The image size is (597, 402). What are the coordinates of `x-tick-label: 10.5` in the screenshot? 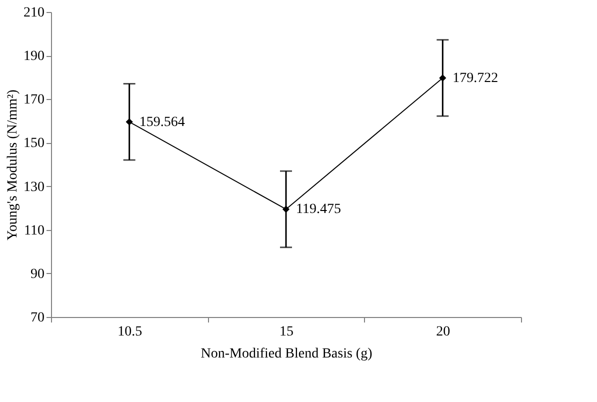 It's located at (130, 332).